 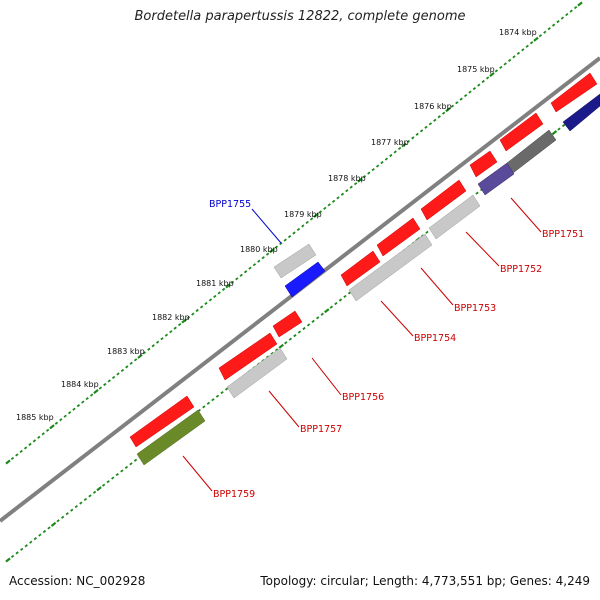 What do you see at coordinates (126, 351) in the screenshot?
I see `kbp-label-1883: 1883 kbp` at bounding box center [126, 351].